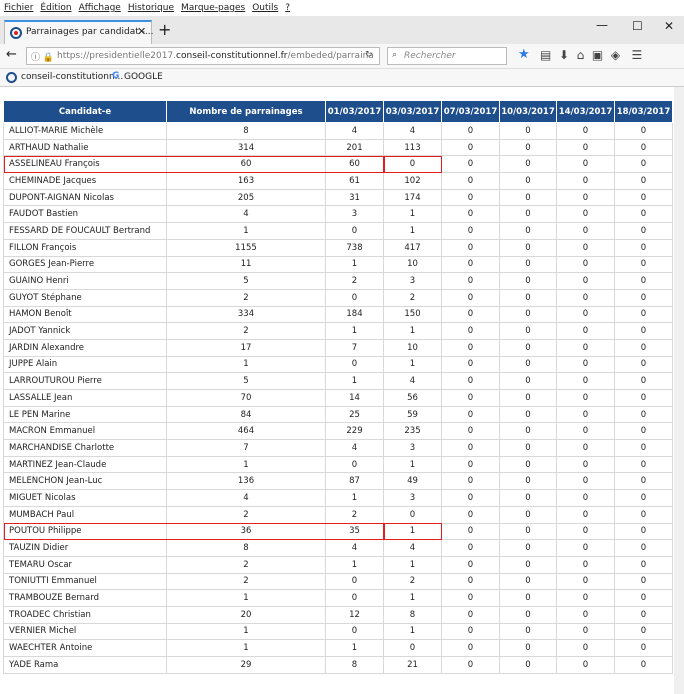 Image resolution: width=684 pixels, height=694 pixels. What do you see at coordinates (85, 347) in the screenshot?
I see `candidate-name: JARDIN Alexandre` at bounding box center [85, 347].